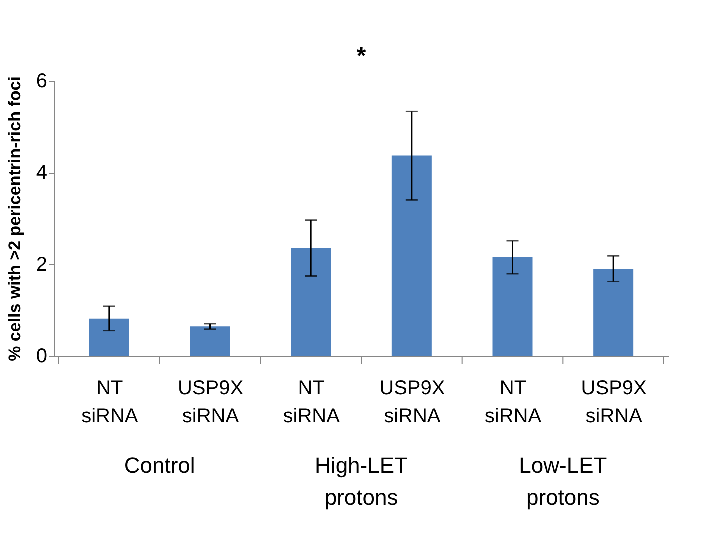 The width and height of the screenshot is (705, 560). I want to click on text: High-LET protons, so click(361, 481).